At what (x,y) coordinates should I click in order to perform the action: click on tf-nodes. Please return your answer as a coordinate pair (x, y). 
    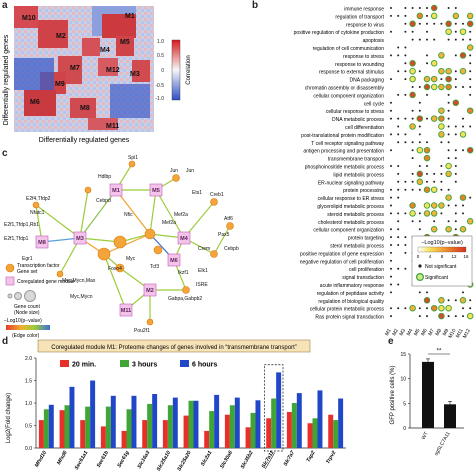
    Looking at the image, I should click on (133, 243).